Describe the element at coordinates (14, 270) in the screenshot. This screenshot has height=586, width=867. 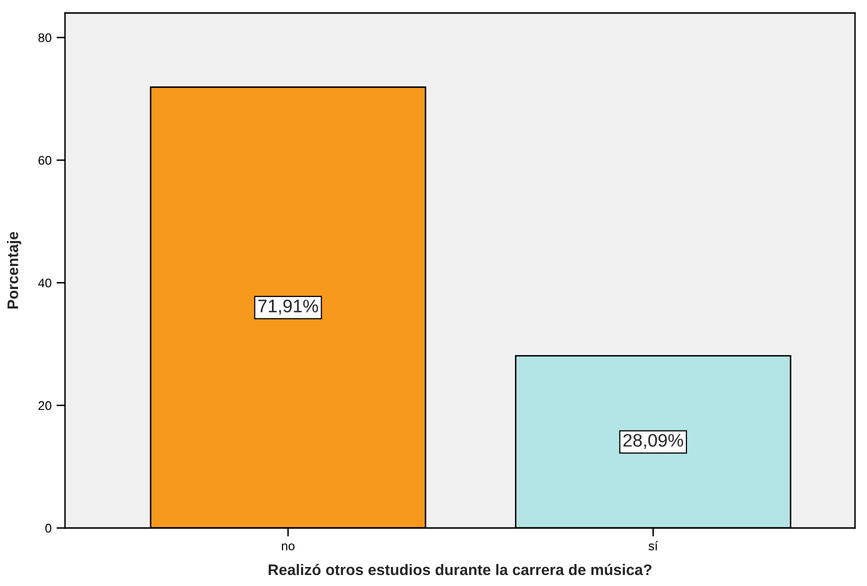
I see `y-axis-title: Porcentaje` at that location.